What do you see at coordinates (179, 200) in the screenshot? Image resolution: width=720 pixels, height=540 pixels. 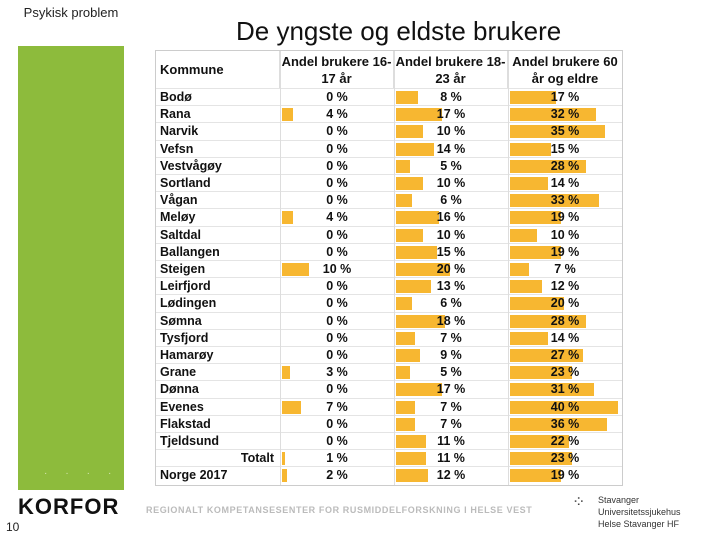 I see `kommune-cell: Vågan` at bounding box center [179, 200].